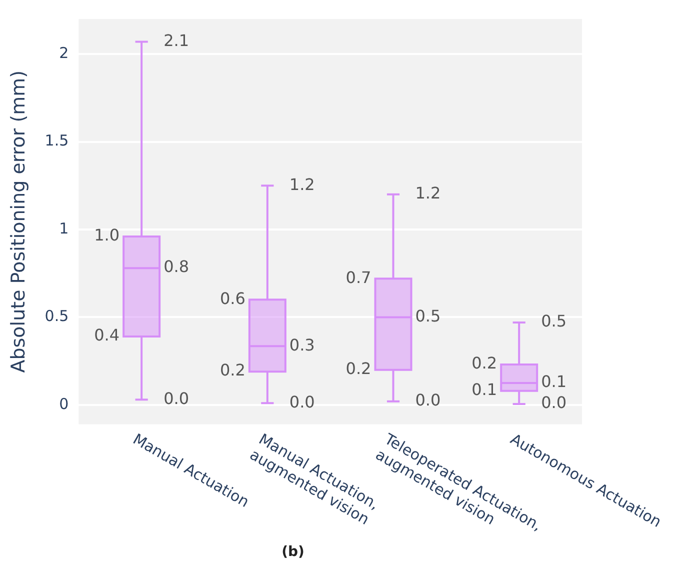 This screenshot has width=696, height=575. I want to click on annotation: 2.1, so click(177, 40).